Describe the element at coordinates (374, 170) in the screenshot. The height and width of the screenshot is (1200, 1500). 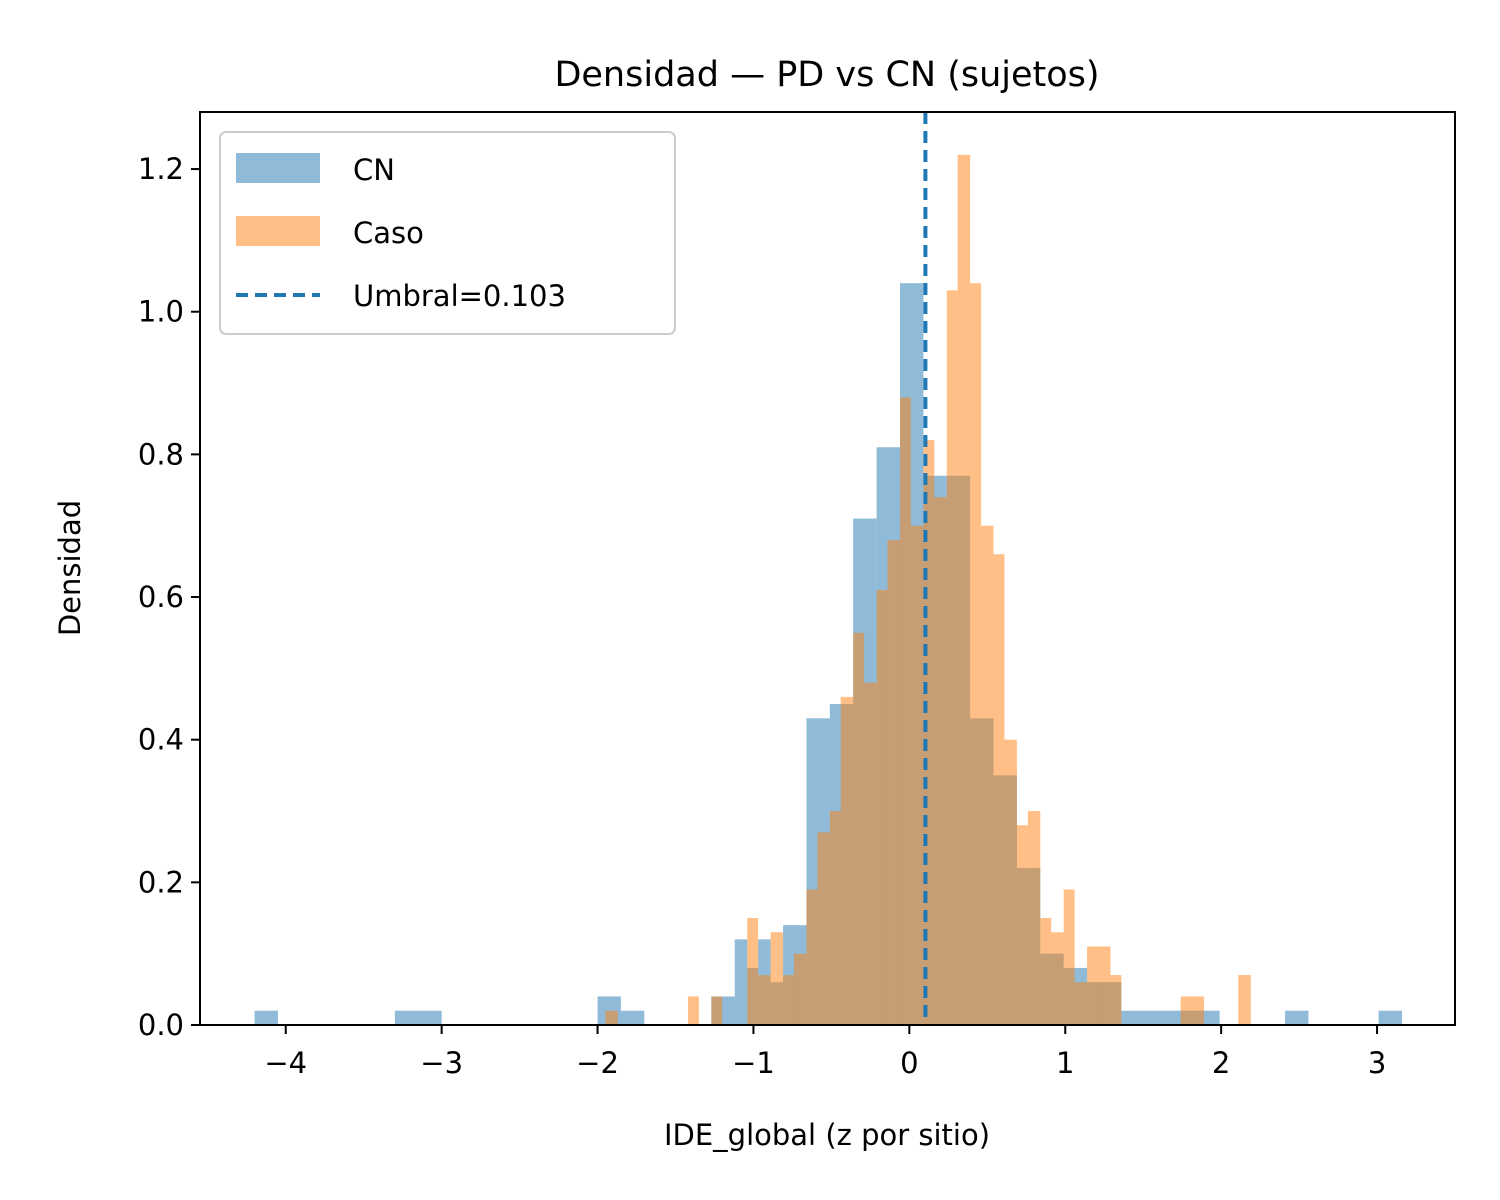
I see `legend-label-cn: CN` at that location.